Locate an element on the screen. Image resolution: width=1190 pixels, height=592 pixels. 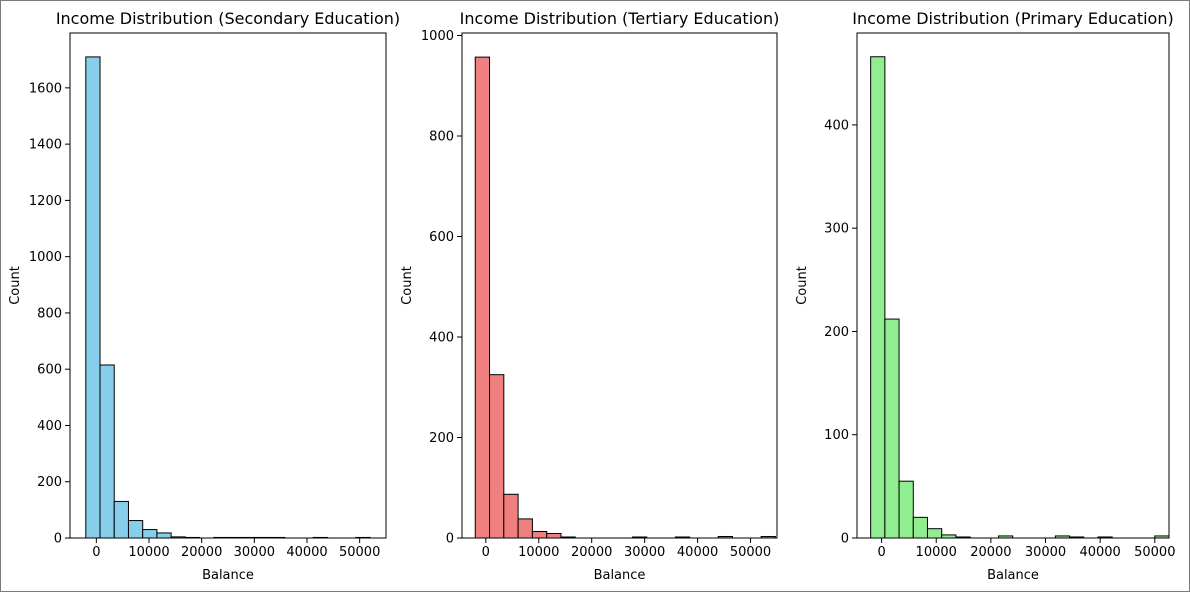
y-tick-label: 1200 is located at coordinates (45, 201).